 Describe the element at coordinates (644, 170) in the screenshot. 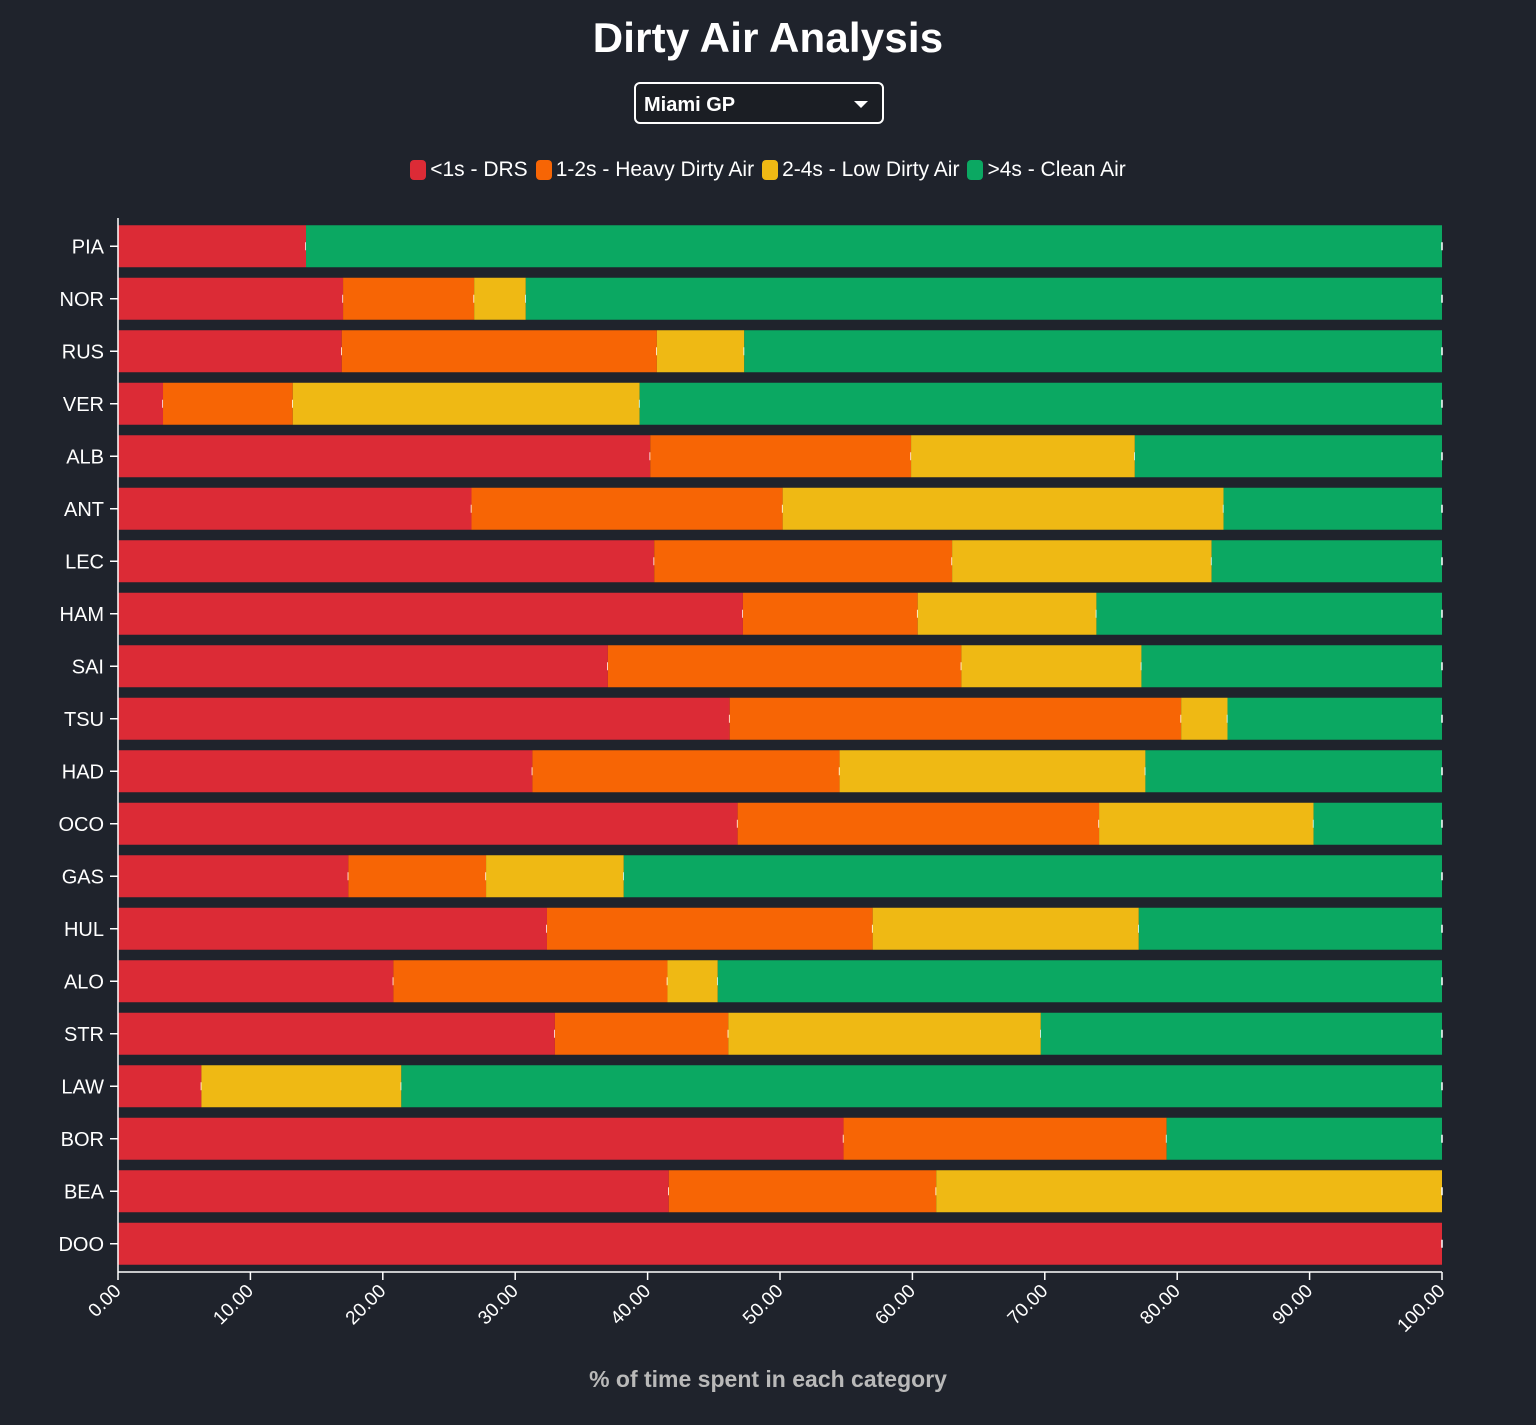

I see `legend-item-heavy-dirty-air: 1-2s - Heavy Dirty Air` at that location.